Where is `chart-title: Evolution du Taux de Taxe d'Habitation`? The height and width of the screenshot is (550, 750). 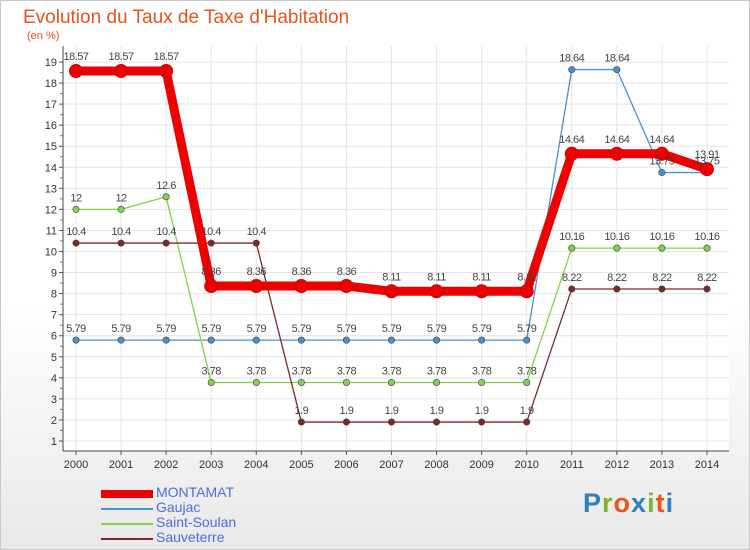 chart-title: Evolution du Taux de Taxe d'Habitation is located at coordinates (186, 17).